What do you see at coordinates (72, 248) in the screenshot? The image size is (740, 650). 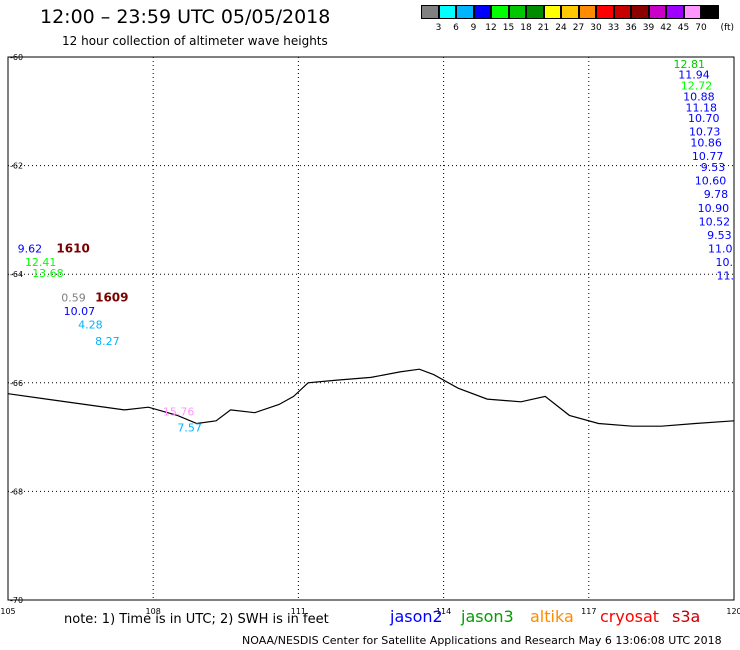 I see `storm-track-id: 1610` at bounding box center [72, 248].